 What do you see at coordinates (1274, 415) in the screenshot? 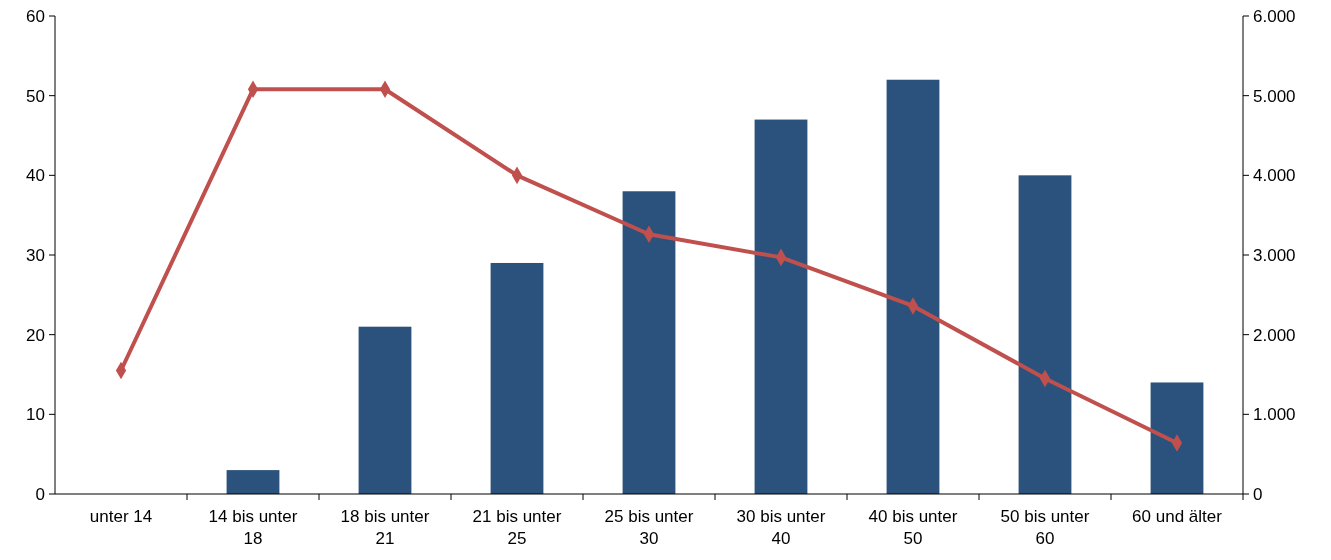
I see `y2-tick-label: 1.000` at bounding box center [1274, 415].